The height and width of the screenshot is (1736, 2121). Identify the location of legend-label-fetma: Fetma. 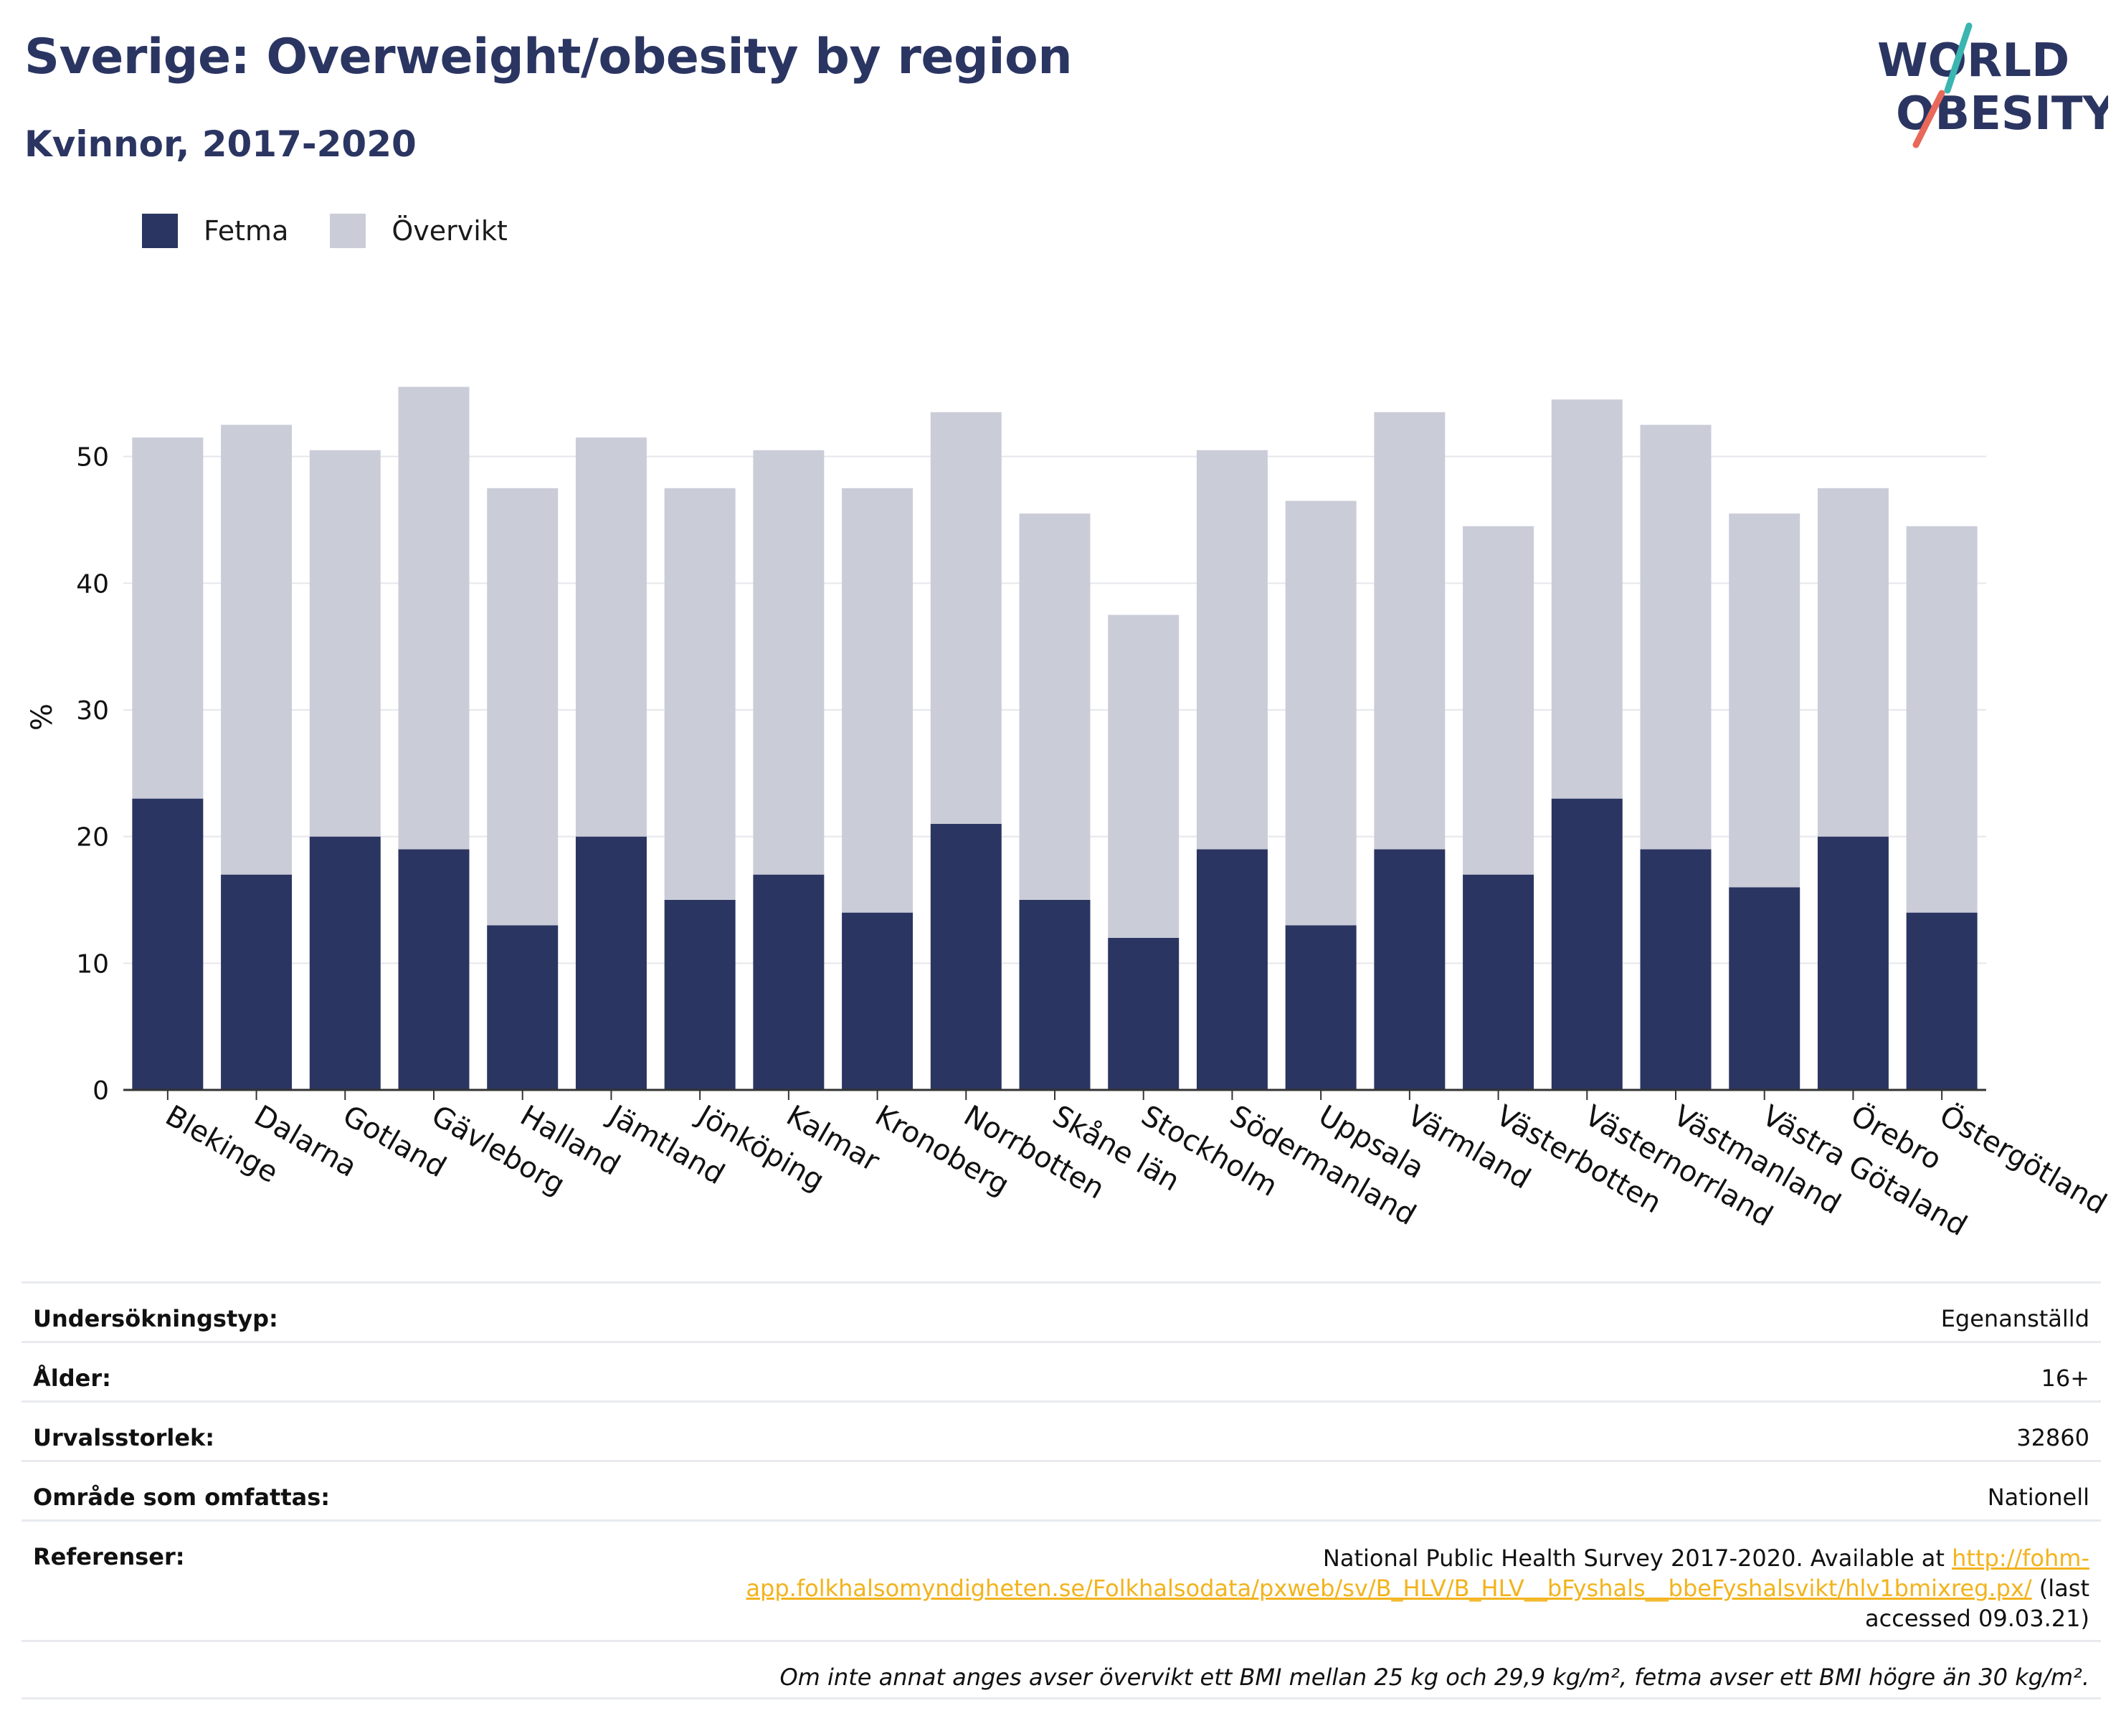
(246, 231).